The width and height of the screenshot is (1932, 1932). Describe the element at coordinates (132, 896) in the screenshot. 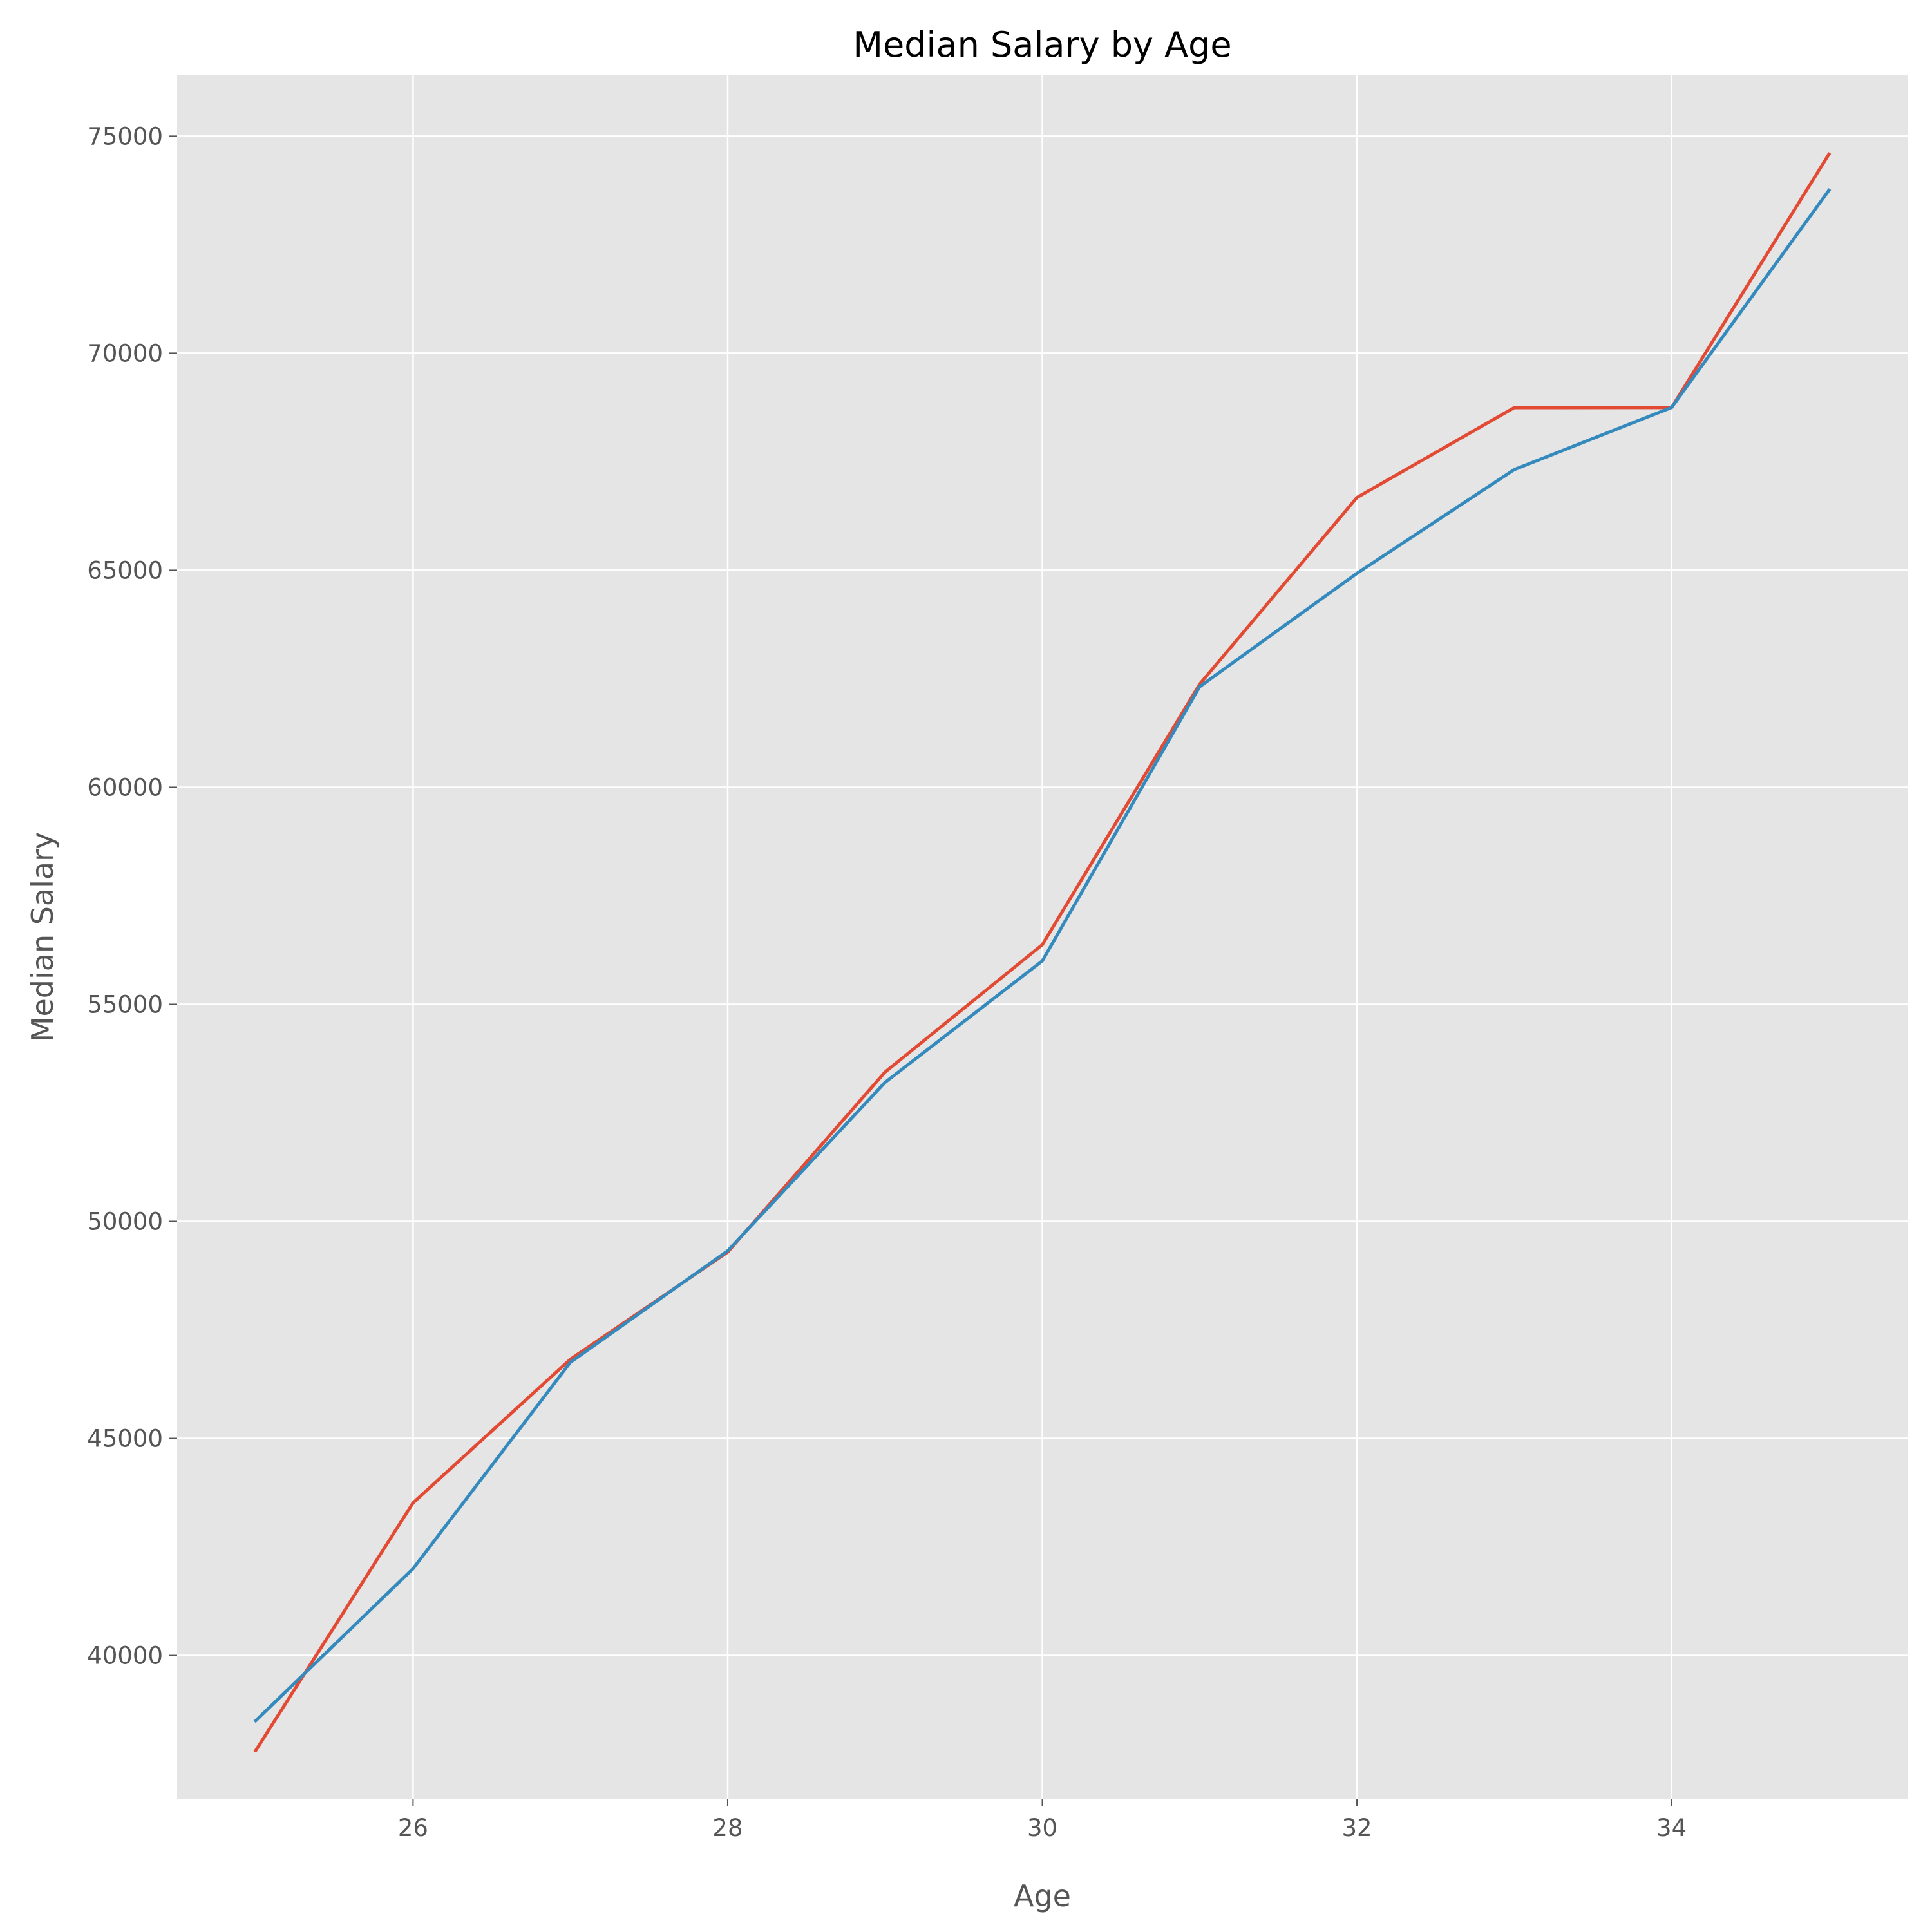

I see `y-axis-ticks: 40000 45000 50000 55000 60000 65000 70000 75000` at that location.